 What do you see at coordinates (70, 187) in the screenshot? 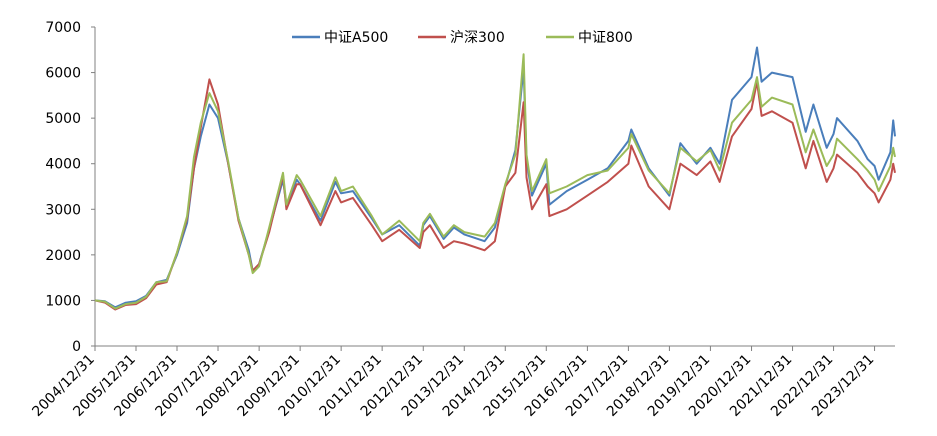
I see `y-axis: 0 1000 2000 3000 4000 5000 6000 7000` at bounding box center [70, 187].